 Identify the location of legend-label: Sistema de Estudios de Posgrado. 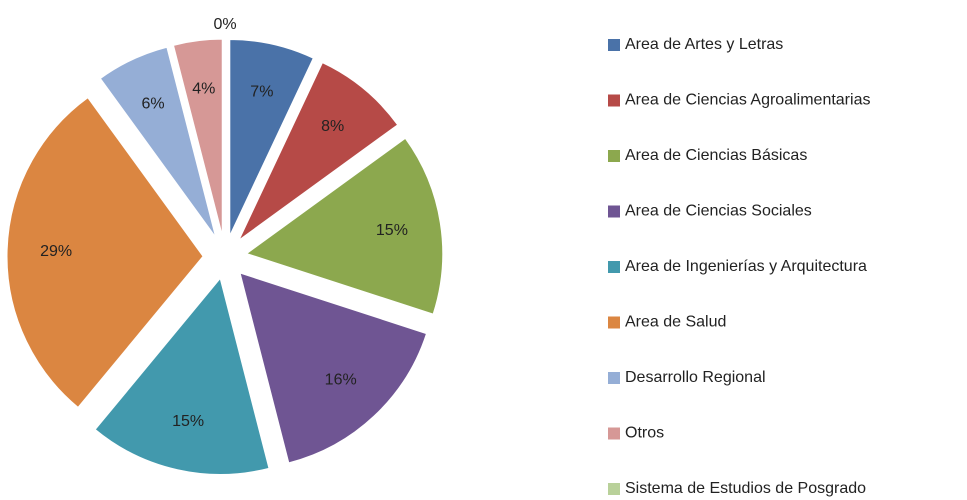
(745, 488).